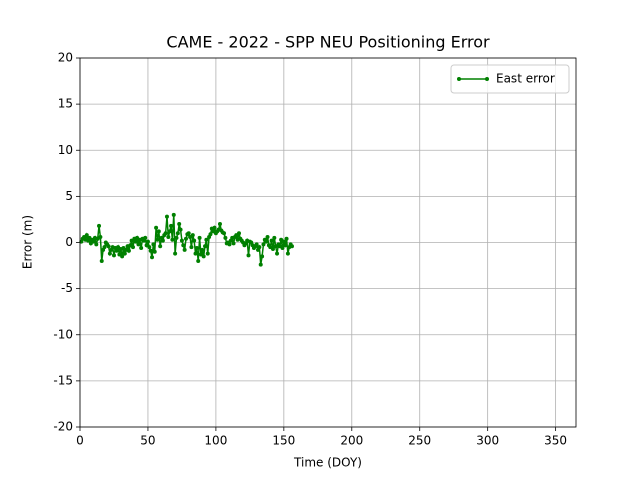 The image size is (640, 480). Describe the element at coordinates (28, 242) in the screenshot. I see `y-axis-label: Error (m)` at that location.